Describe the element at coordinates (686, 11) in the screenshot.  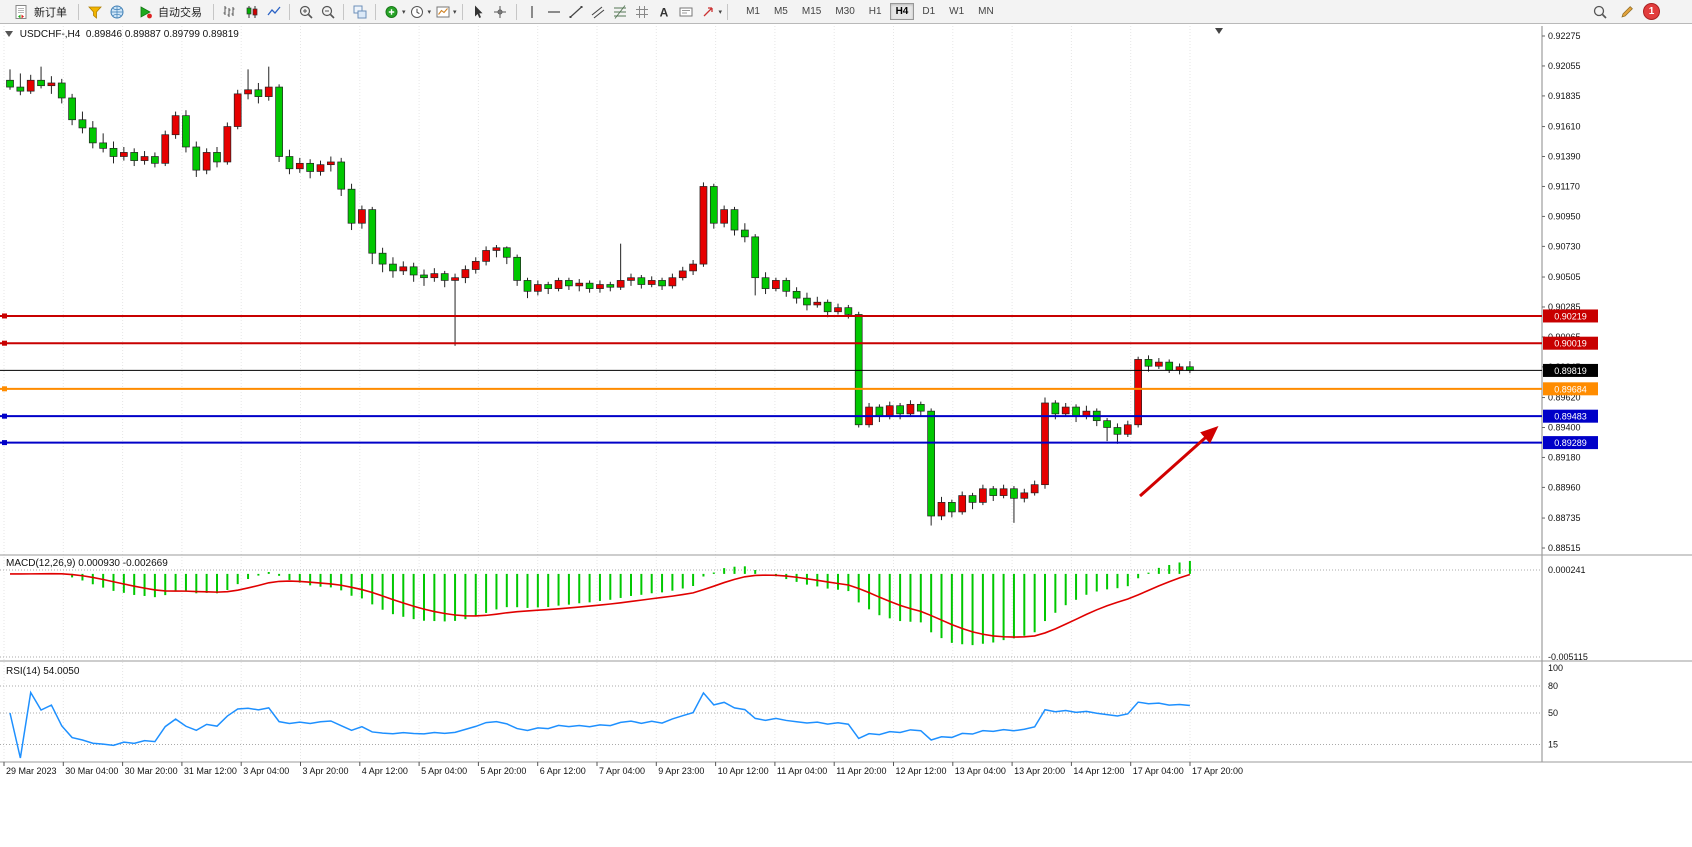
I see `label-icon` at that location.